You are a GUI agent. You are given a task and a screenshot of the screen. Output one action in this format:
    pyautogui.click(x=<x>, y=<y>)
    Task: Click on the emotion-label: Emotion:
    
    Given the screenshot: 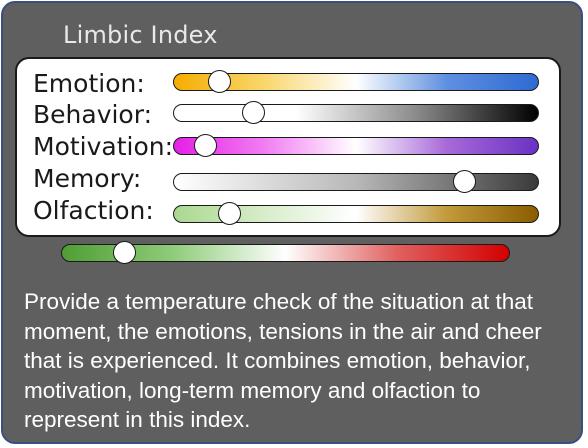 What is the action you would take?
    pyautogui.click(x=89, y=83)
    